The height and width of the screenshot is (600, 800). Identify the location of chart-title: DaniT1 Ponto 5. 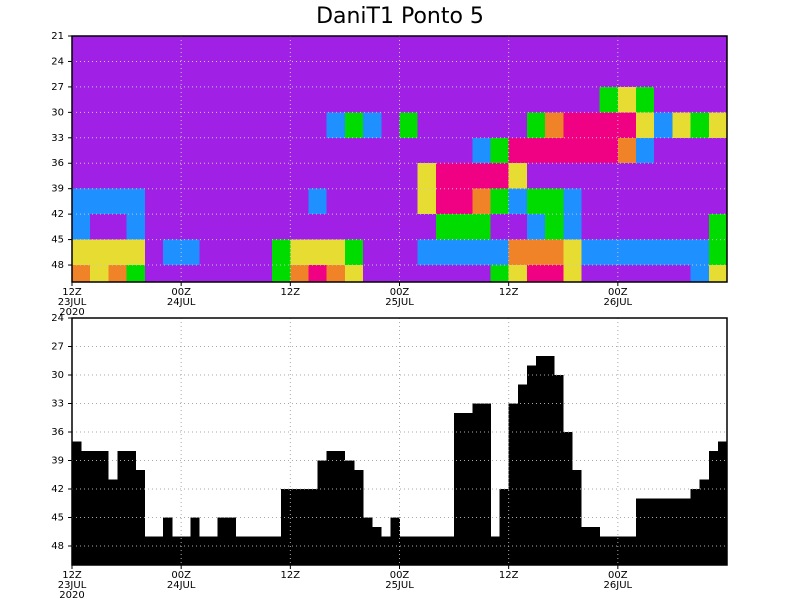
(400, 16).